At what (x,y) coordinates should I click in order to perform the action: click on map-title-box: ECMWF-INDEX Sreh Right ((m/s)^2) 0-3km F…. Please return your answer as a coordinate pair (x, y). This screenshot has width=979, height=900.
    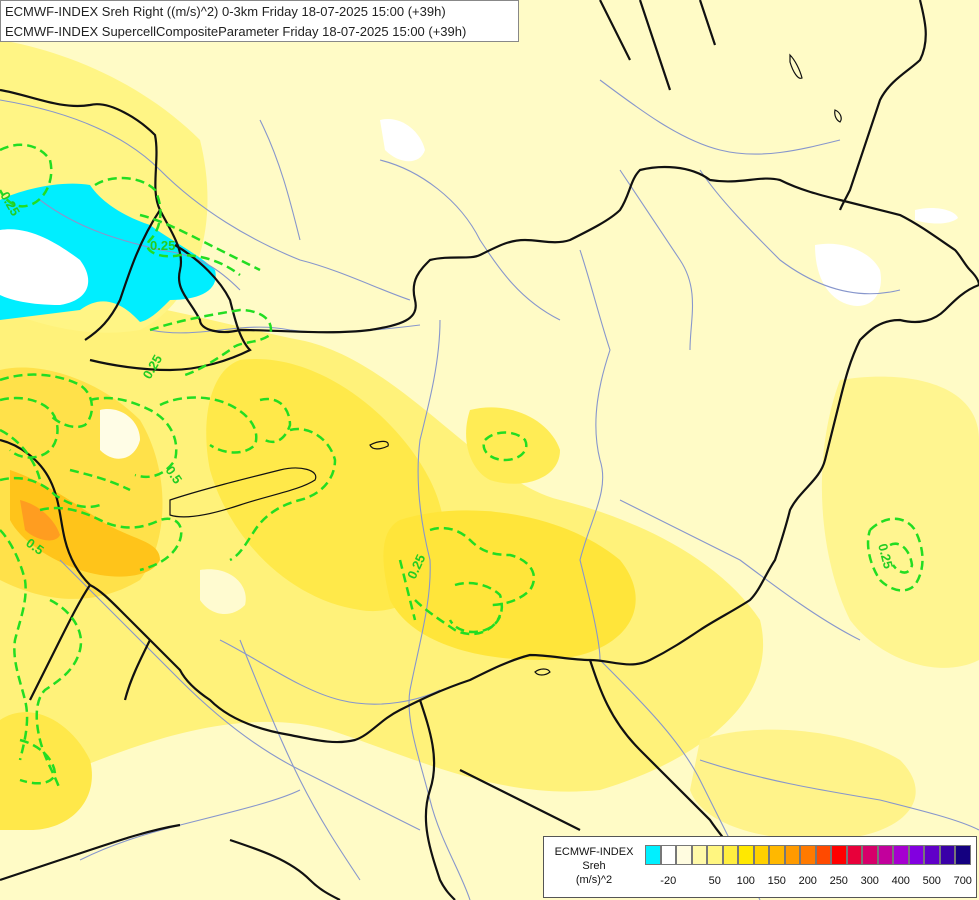
    Looking at the image, I should click on (259, 21).